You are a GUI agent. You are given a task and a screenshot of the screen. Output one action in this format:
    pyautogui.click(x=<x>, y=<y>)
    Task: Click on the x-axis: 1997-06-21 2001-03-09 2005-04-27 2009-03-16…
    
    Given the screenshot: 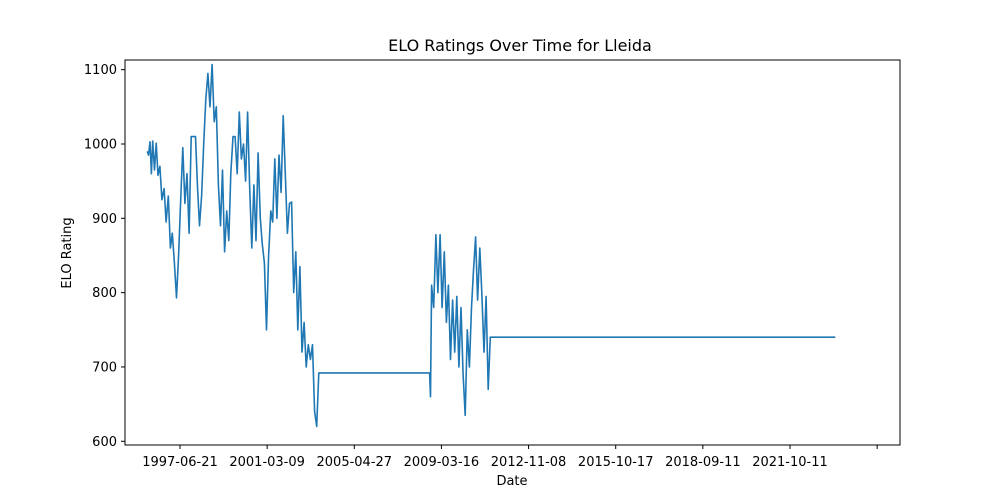 What is the action you would take?
    pyautogui.click(x=510, y=457)
    